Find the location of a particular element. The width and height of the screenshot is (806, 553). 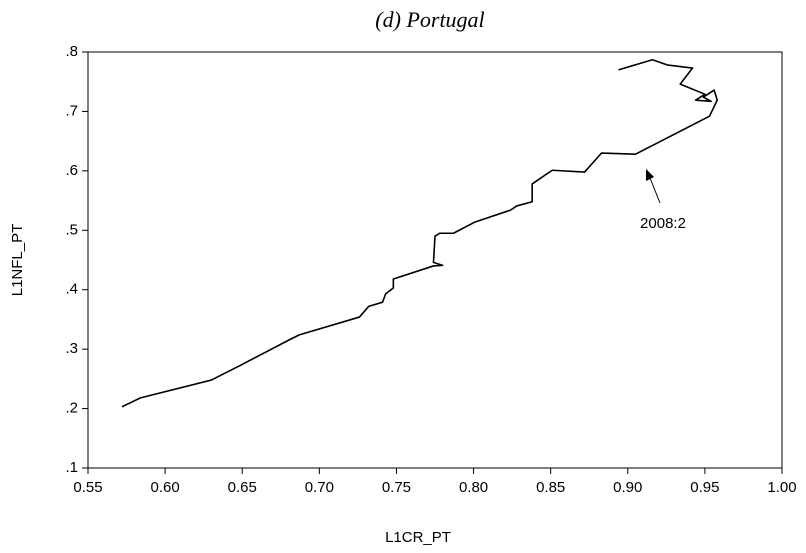

annotation-arrowhead is located at coordinates (650, 175).